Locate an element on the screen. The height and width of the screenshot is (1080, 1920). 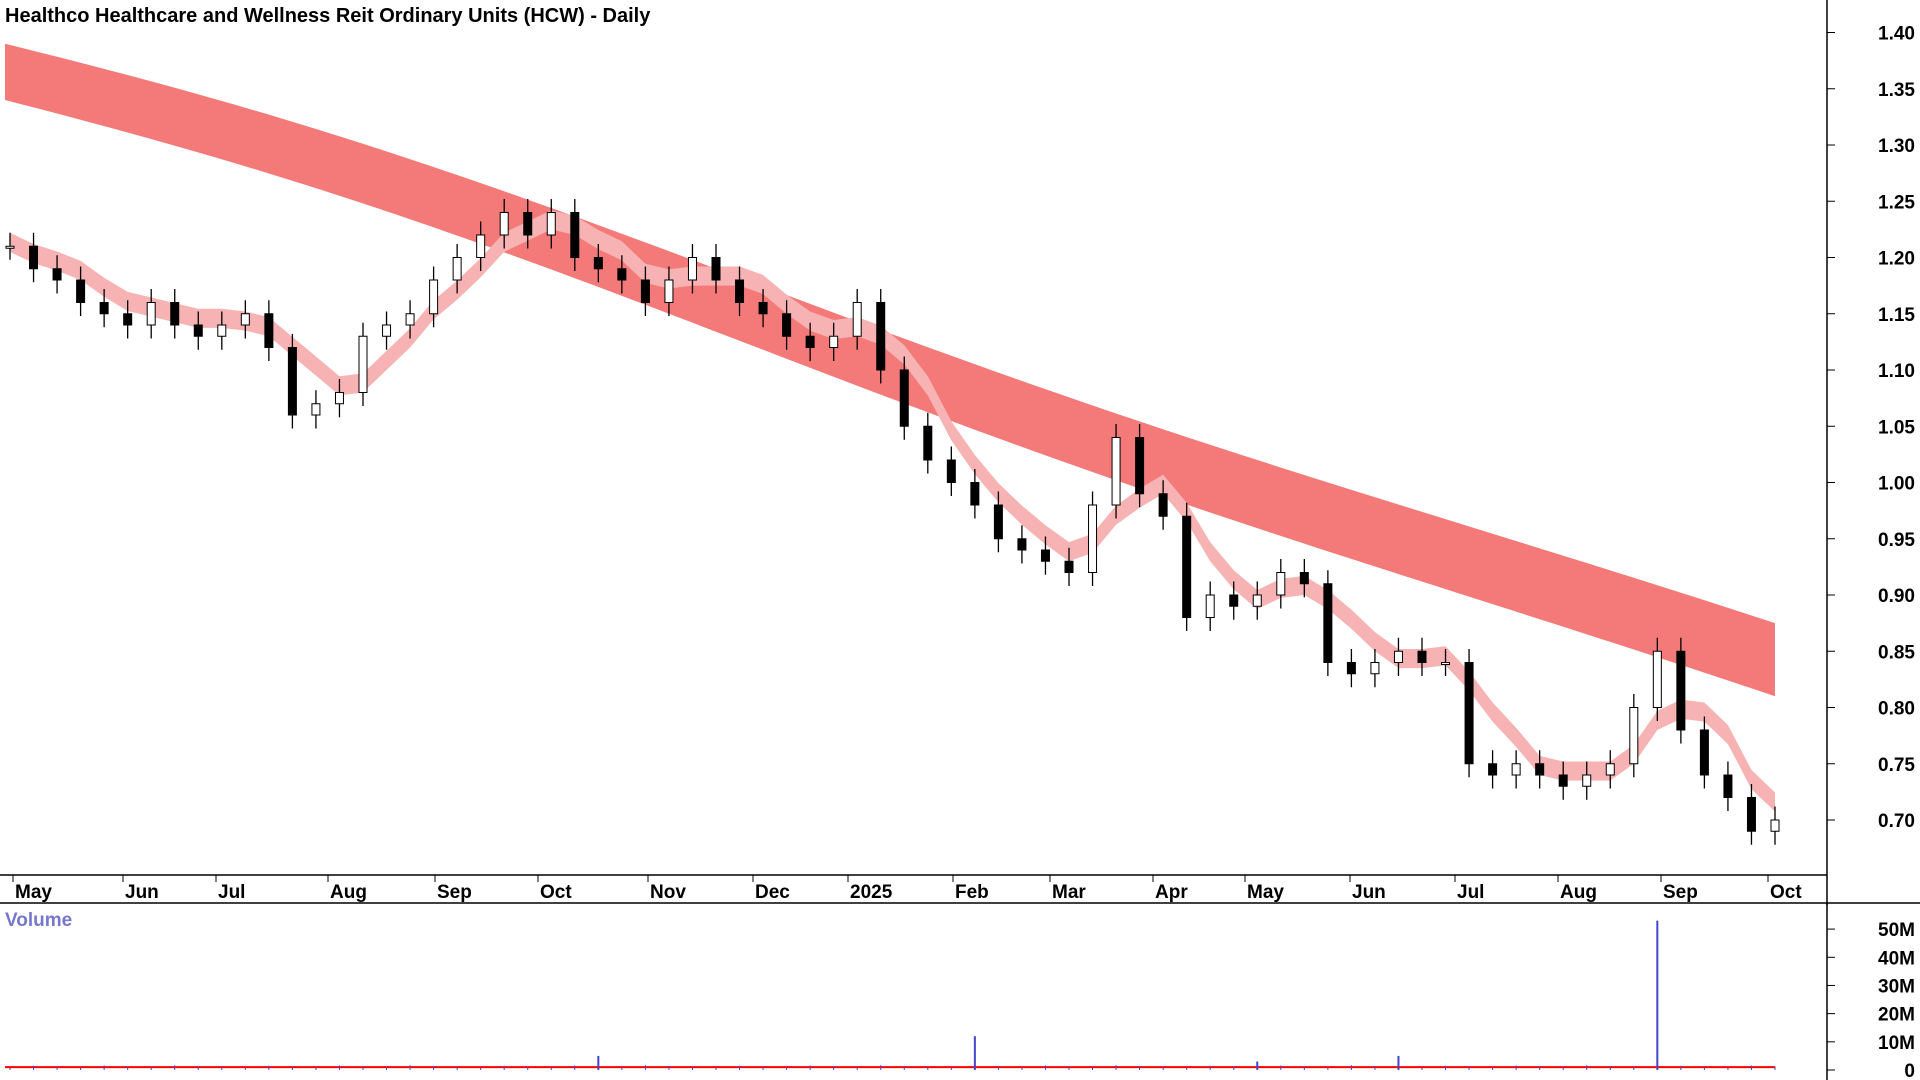
volume-axis: 50M 40M 30M 20M 10M 0 is located at coordinates (1871, 1000).